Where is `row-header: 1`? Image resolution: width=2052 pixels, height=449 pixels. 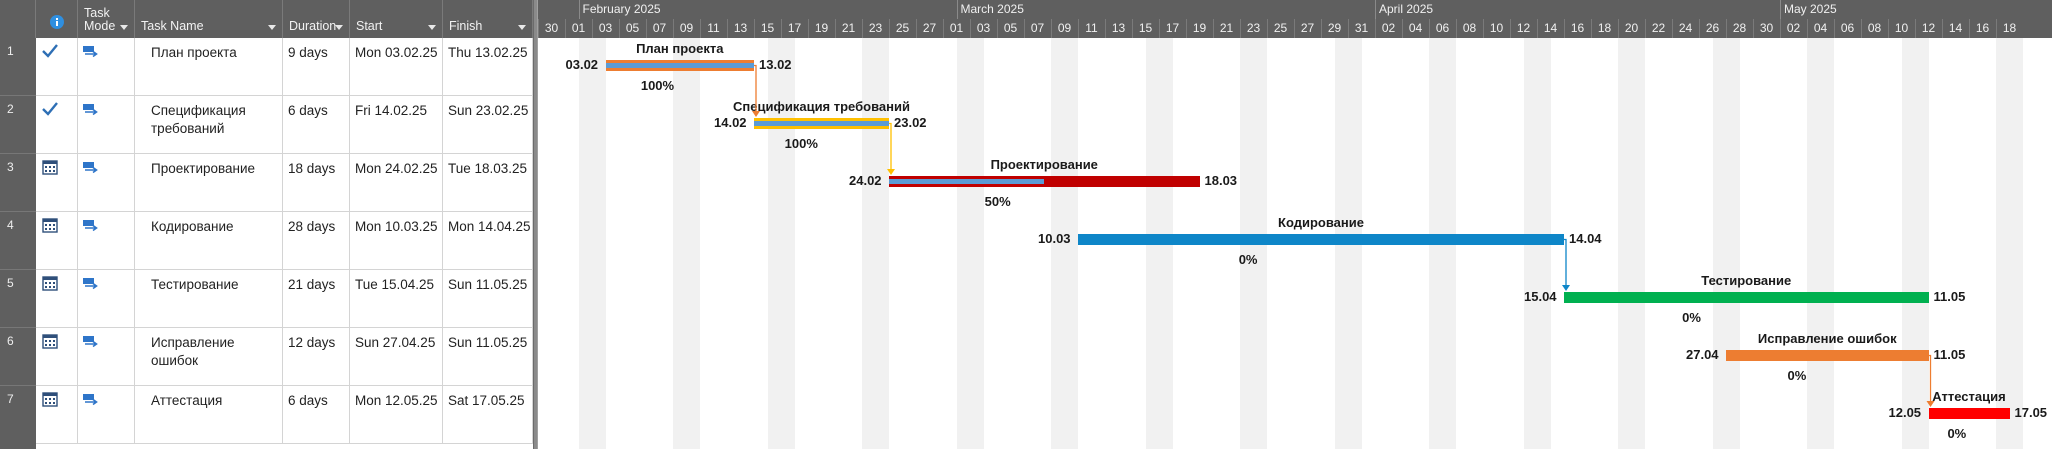 row-header: 1 is located at coordinates (18, 67).